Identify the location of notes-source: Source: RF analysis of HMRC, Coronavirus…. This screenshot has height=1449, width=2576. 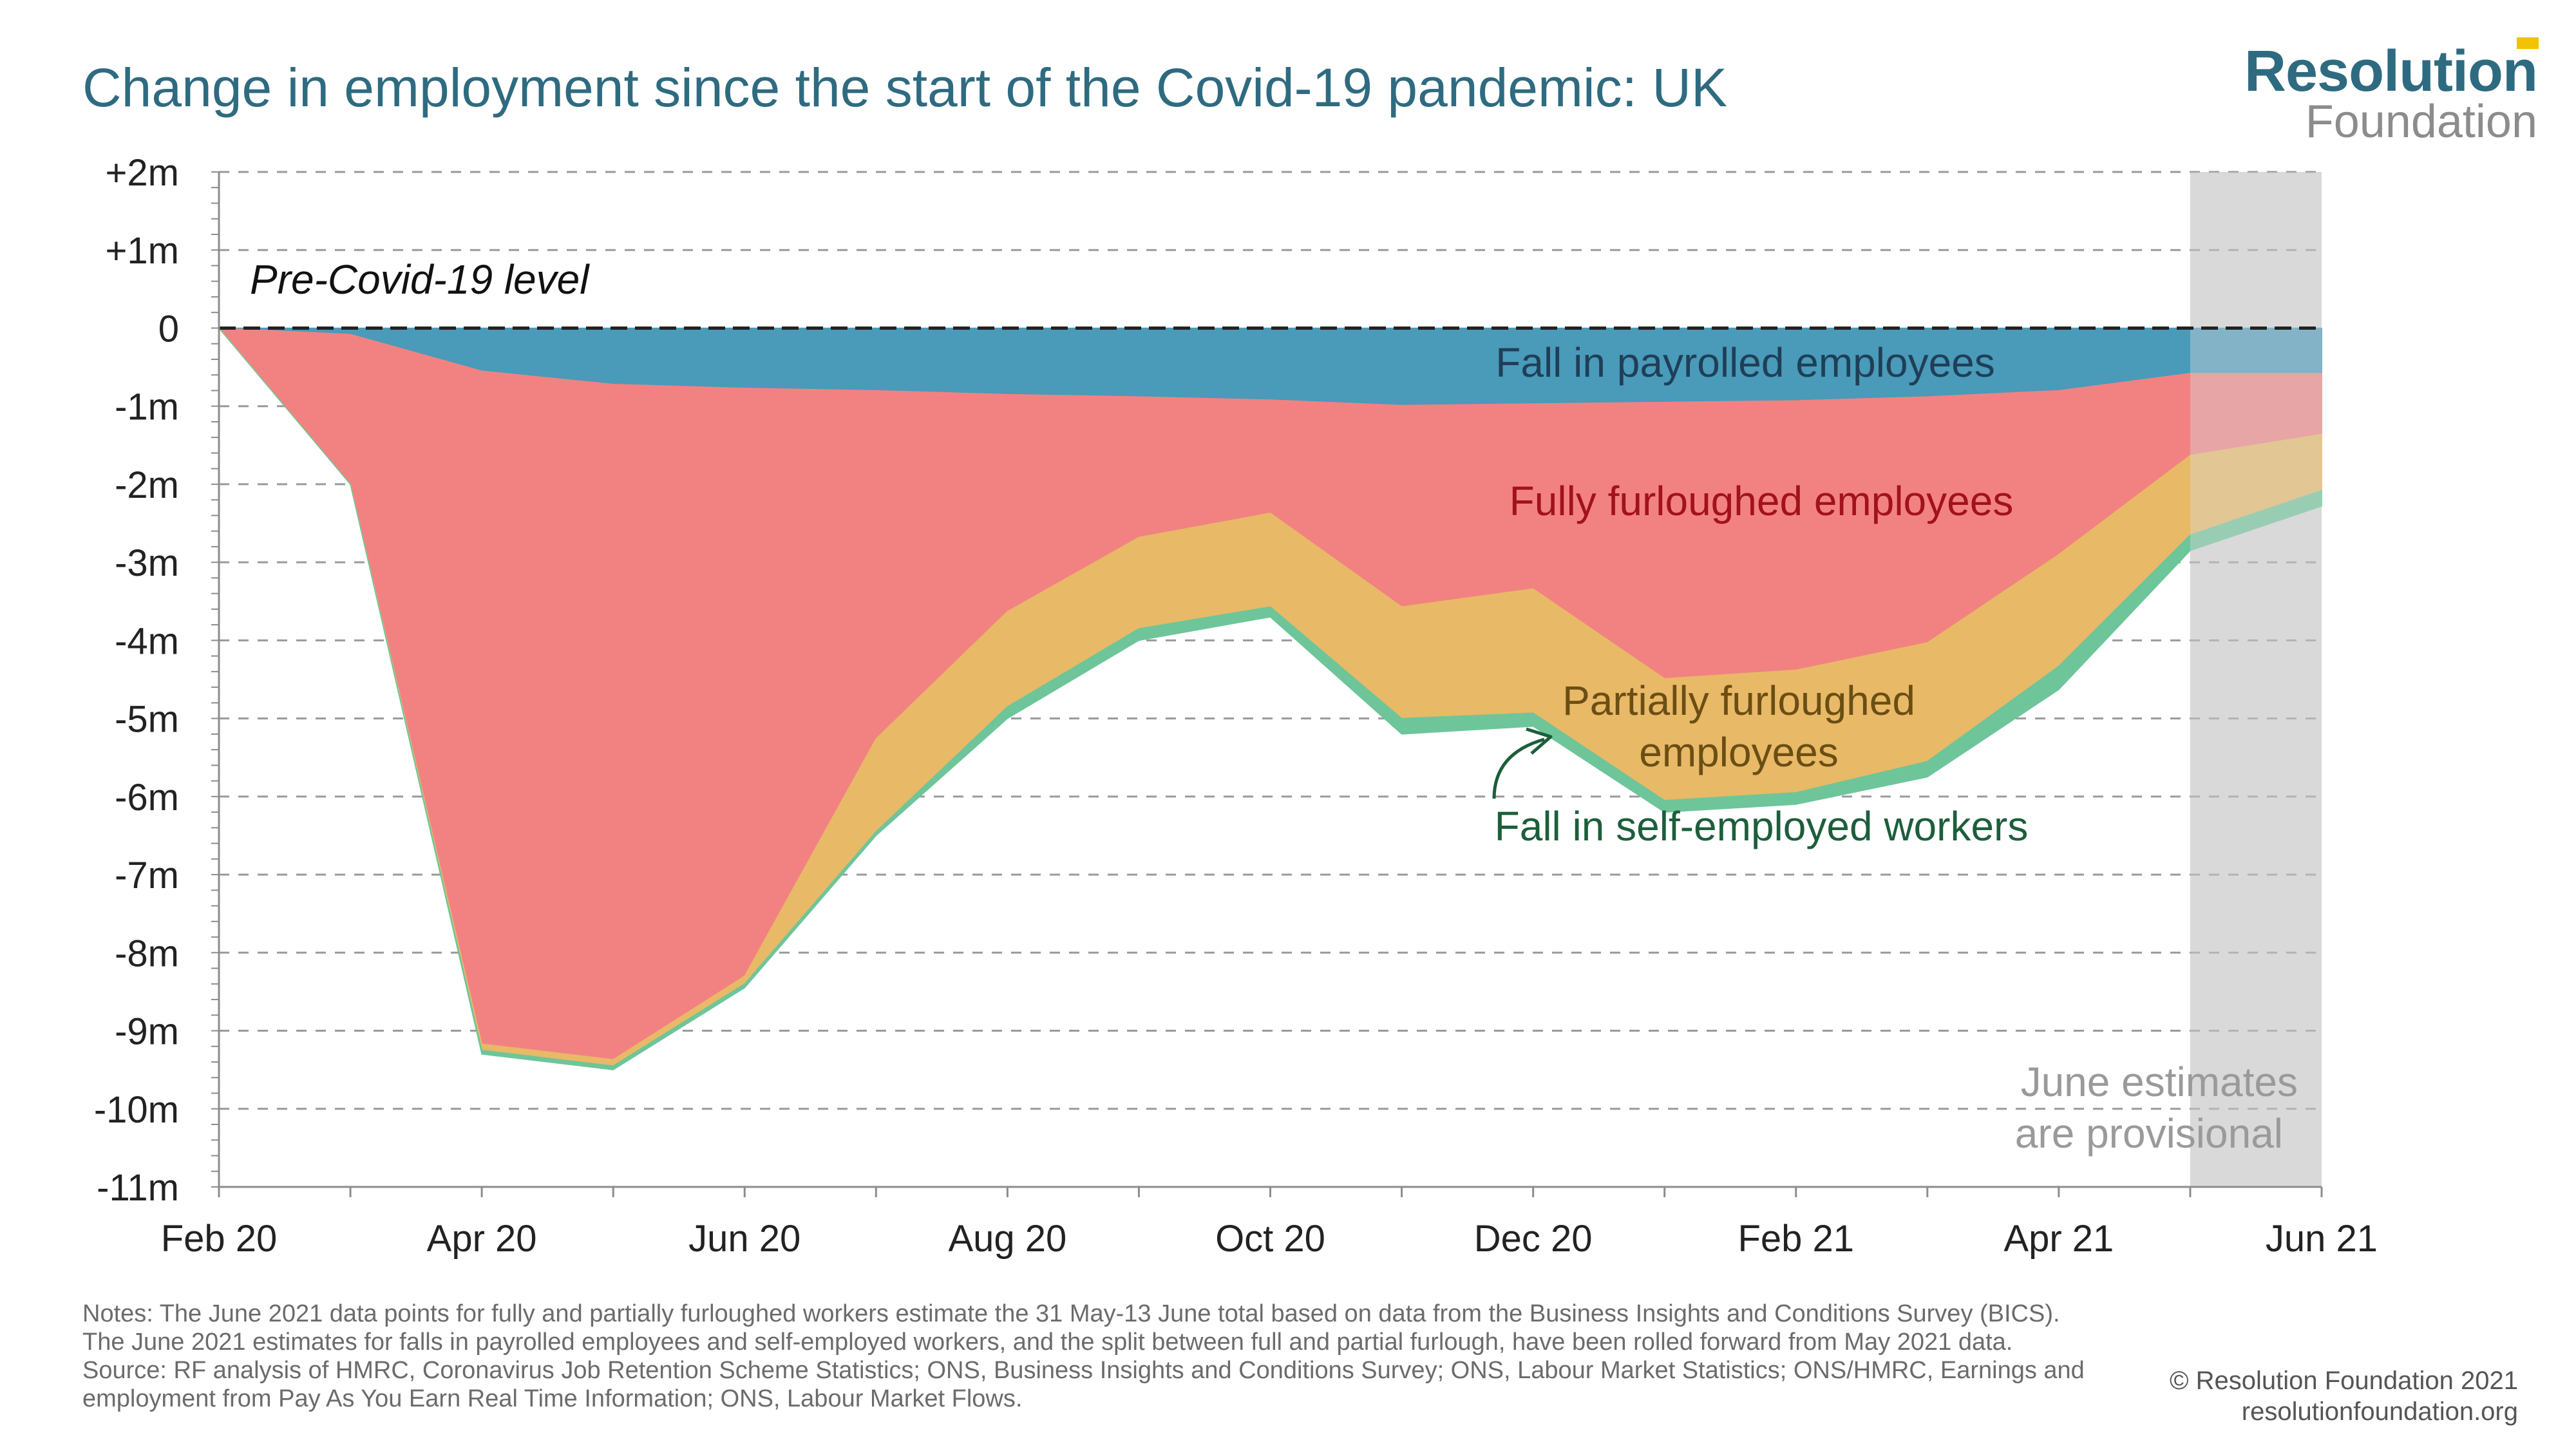
(1083, 1384).